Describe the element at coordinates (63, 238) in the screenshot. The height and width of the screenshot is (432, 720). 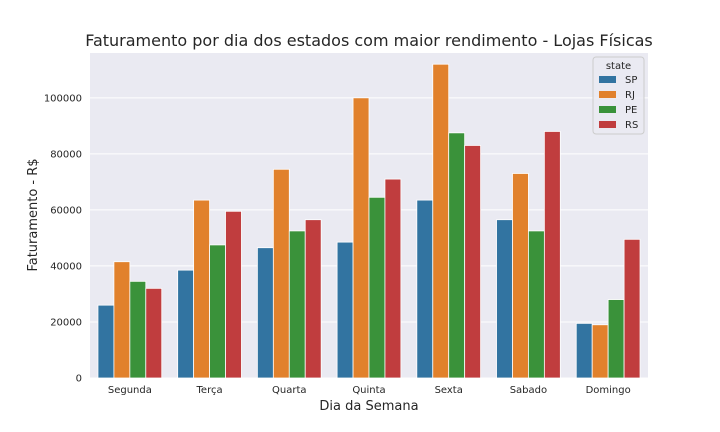
I see `y-axis-ticks: 0 20000 40000 60000 80000 100000` at that location.